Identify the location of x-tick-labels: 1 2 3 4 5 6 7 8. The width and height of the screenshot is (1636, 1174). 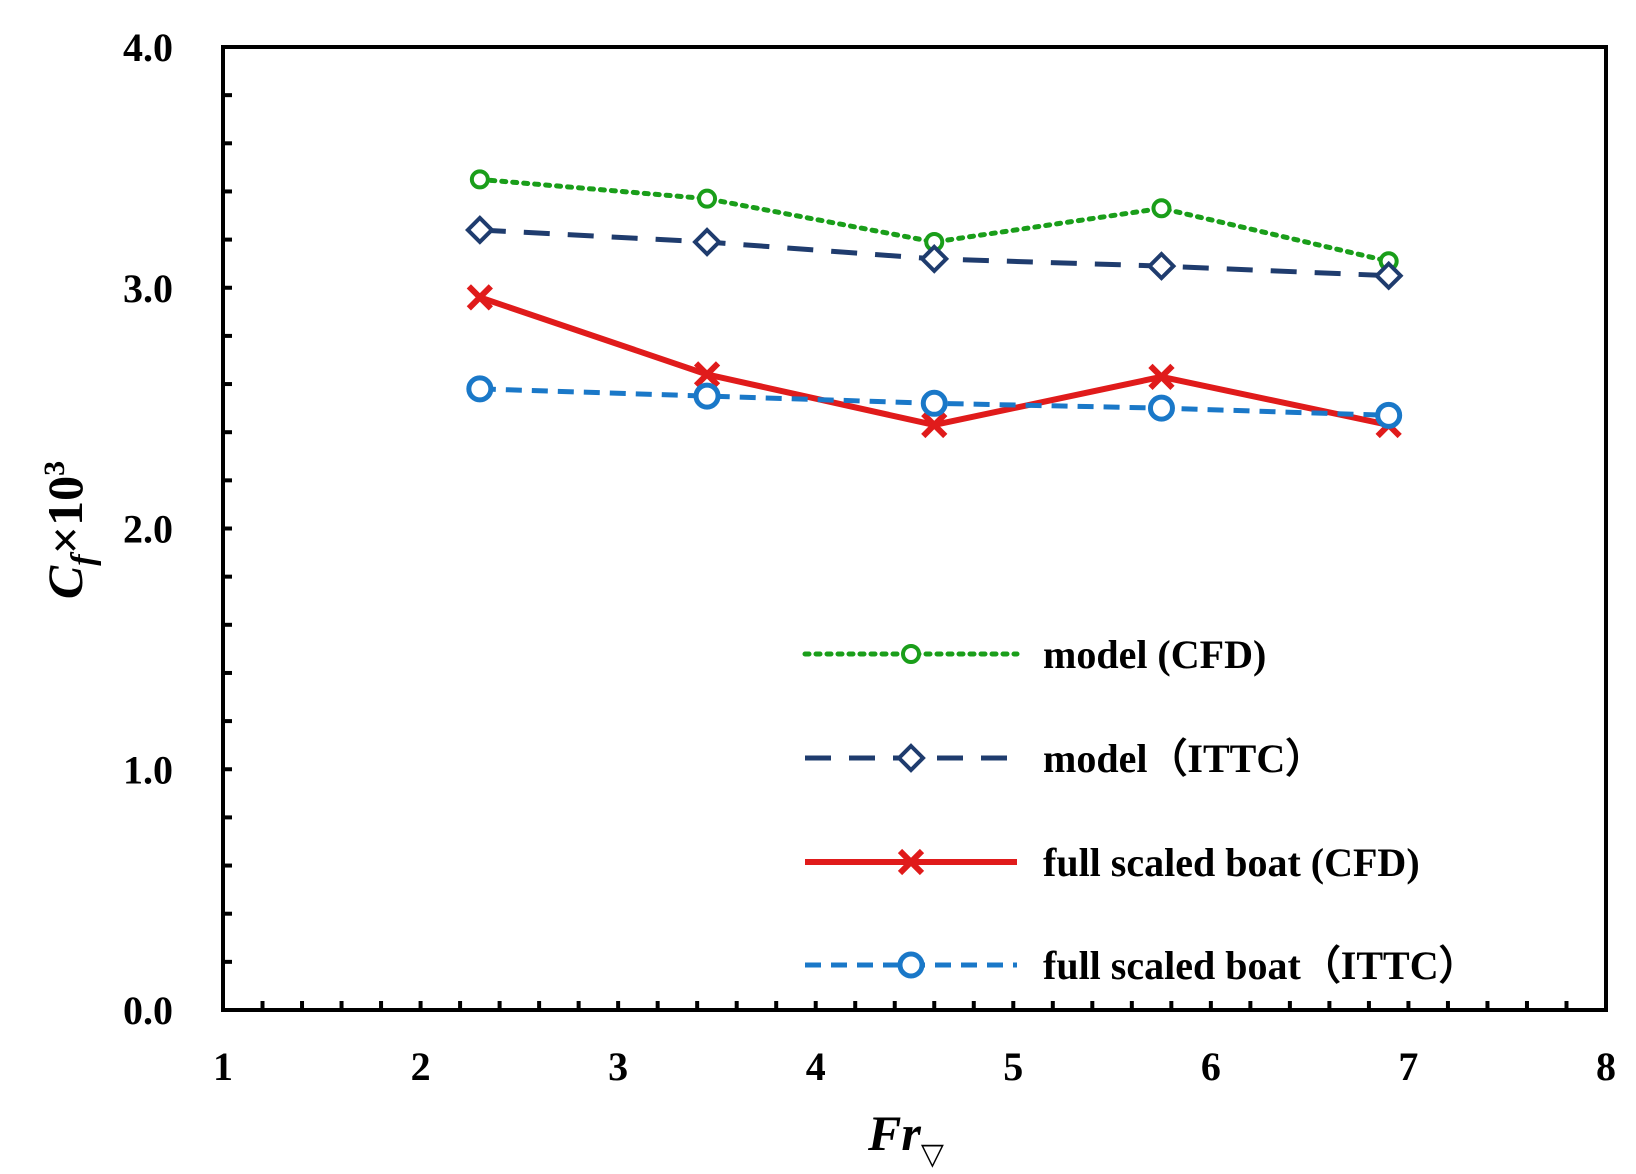
(914, 1066).